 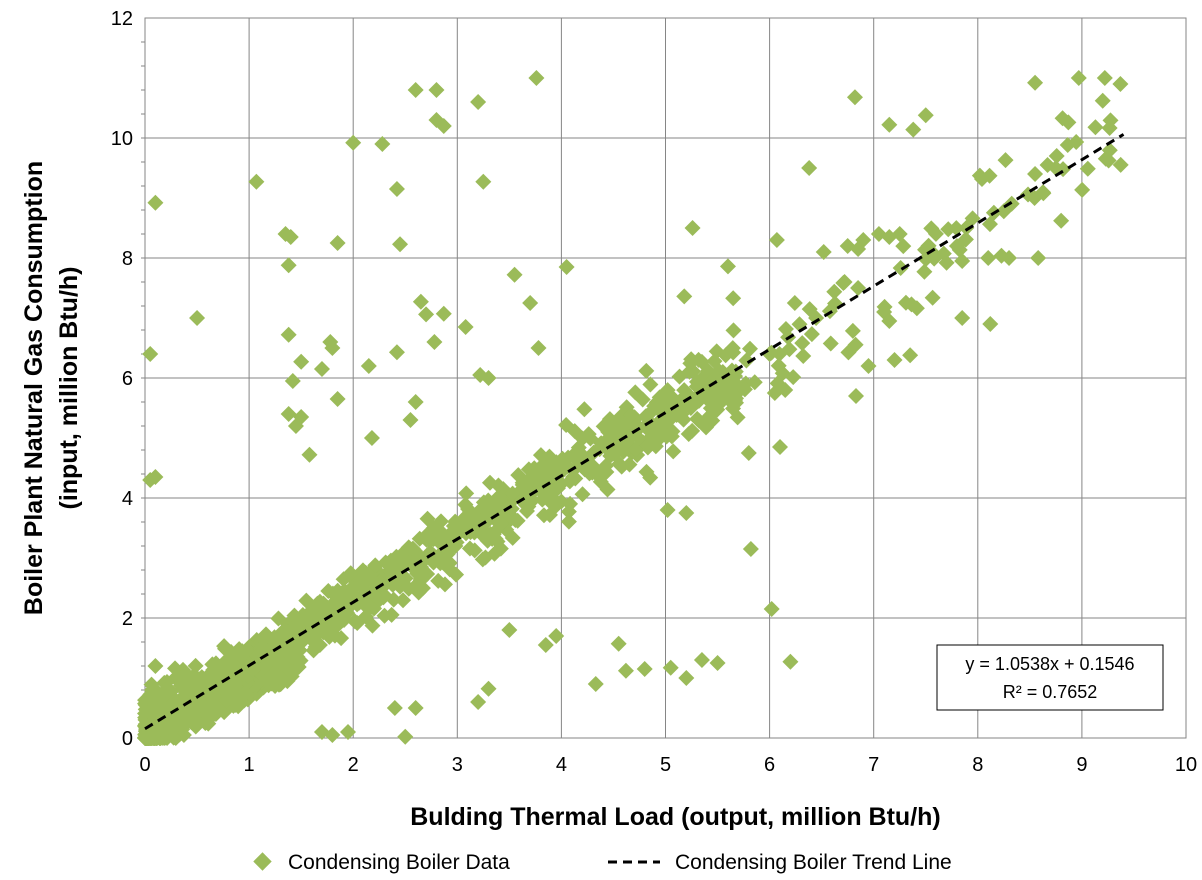 I want to click on equation-box-frame, so click(x=1050, y=677).